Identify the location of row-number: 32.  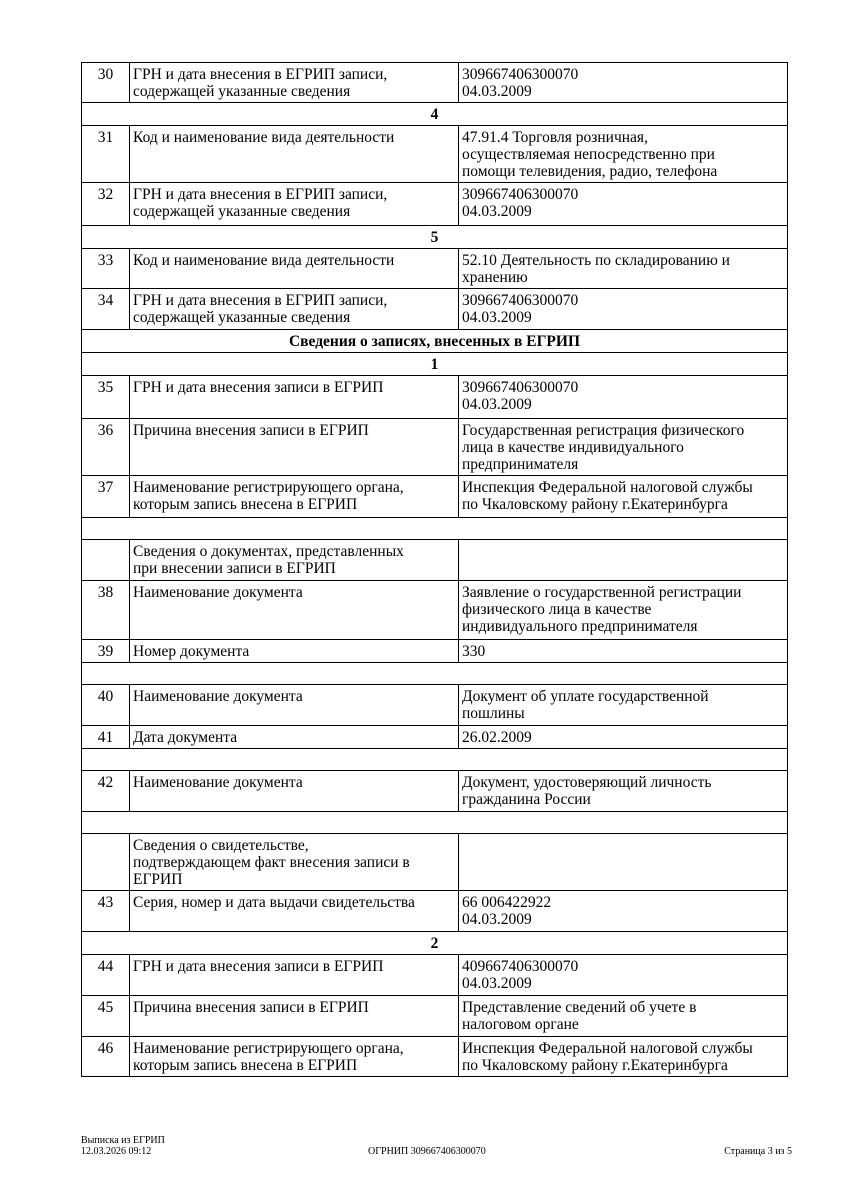
(105, 204).